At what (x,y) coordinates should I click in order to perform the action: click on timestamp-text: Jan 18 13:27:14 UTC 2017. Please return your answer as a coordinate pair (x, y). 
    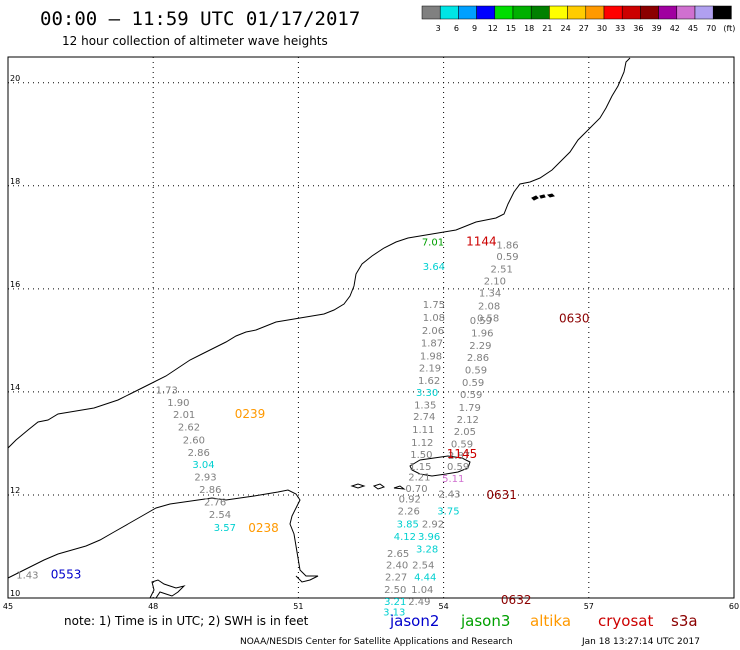
    Looking at the image, I should click on (640, 642).